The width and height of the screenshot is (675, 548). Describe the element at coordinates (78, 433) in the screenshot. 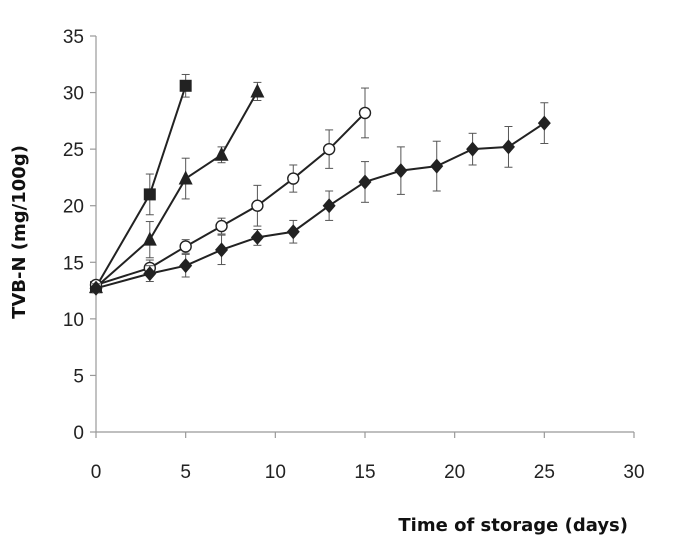

I see `y-tick-label: 0` at that location.